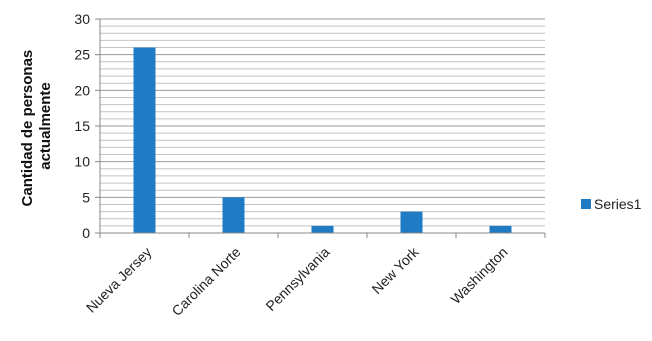  Describe the element at coordinates (82, 19) in the screenshot. I see `y-tick-label: 30` at that location.